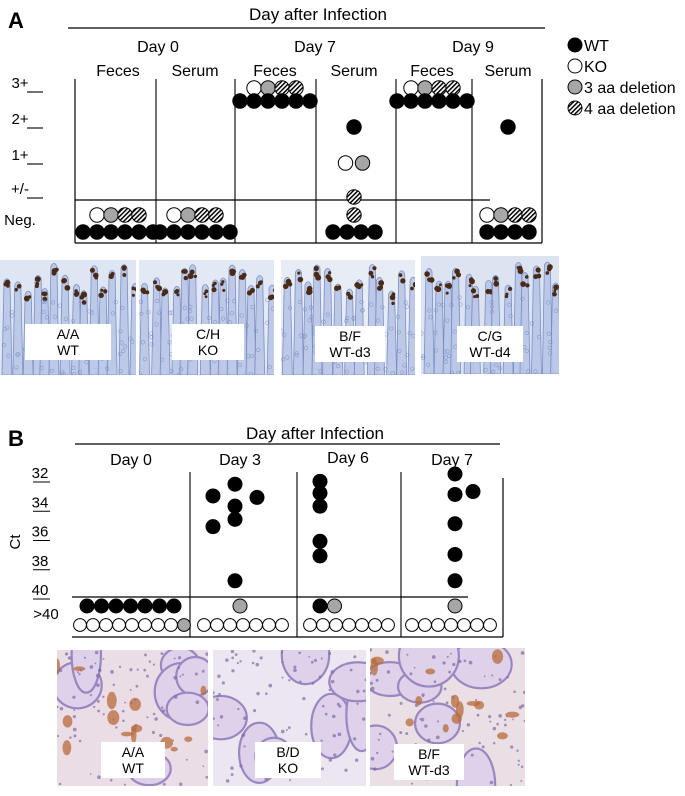 This screenshot has width=685, height=796. I want to click on panel-b-y-tick-label: 32, so click(40, 473).